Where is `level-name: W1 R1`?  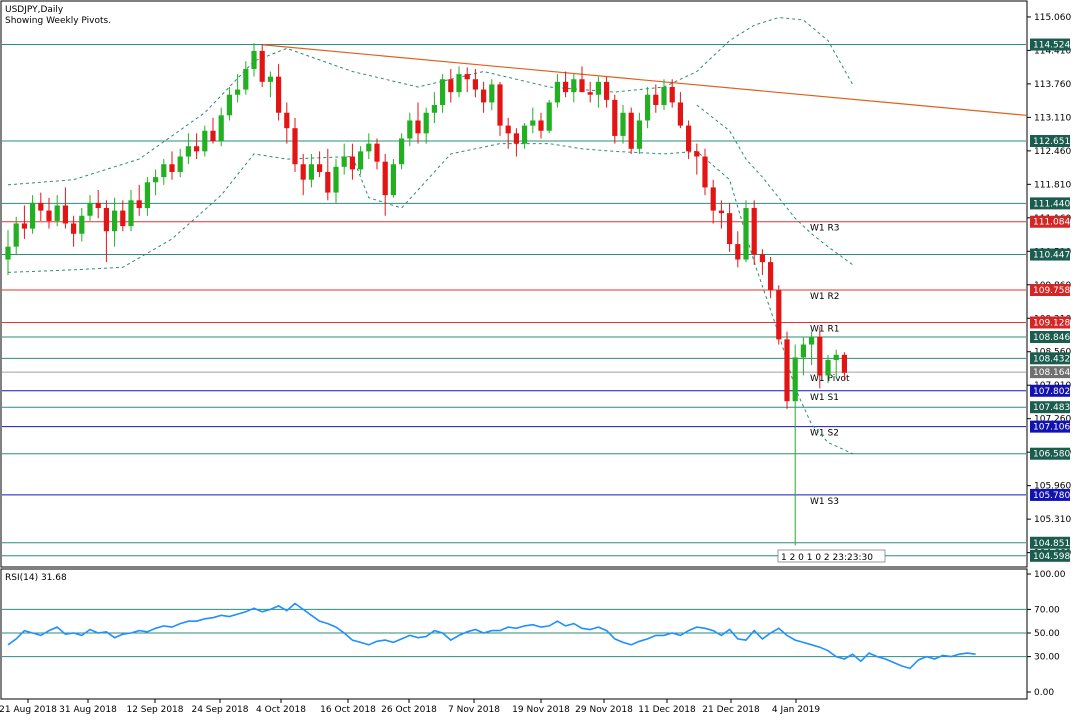 level-name: W1 R1 is located at coordinates (824, 329).